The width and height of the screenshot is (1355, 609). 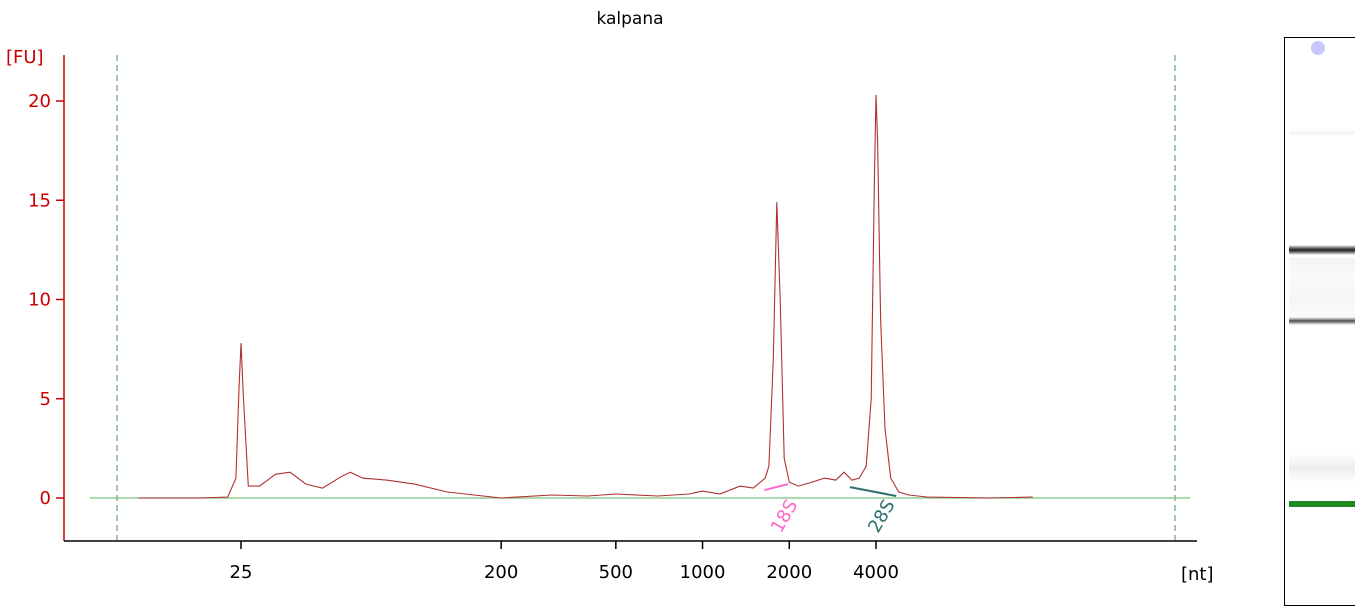 I want to click on gel-band-smear, so click(x=1322, y=288).